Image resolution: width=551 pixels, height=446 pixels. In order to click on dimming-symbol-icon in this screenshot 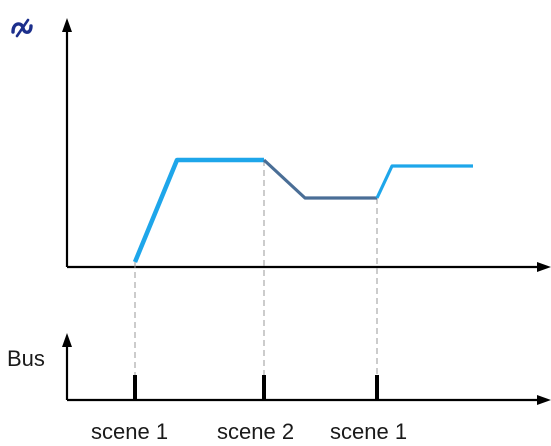, I will do `click(22, 28)`.